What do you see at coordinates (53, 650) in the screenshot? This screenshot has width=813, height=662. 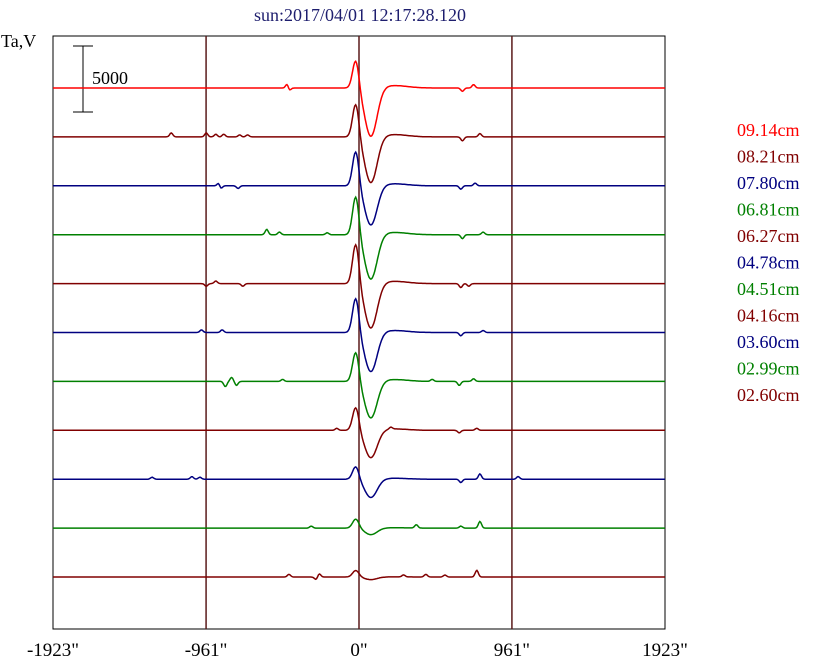 I see `x-tick-label: -1923"` at bounding box center [53, 650].